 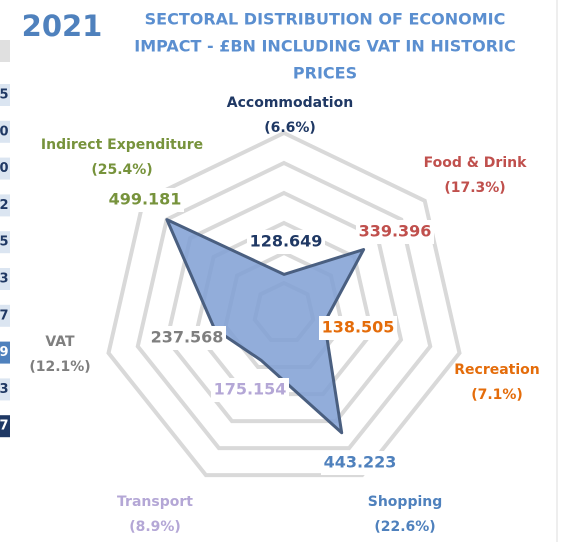 I want to click on year: 2021, so click(x=62, y=26).